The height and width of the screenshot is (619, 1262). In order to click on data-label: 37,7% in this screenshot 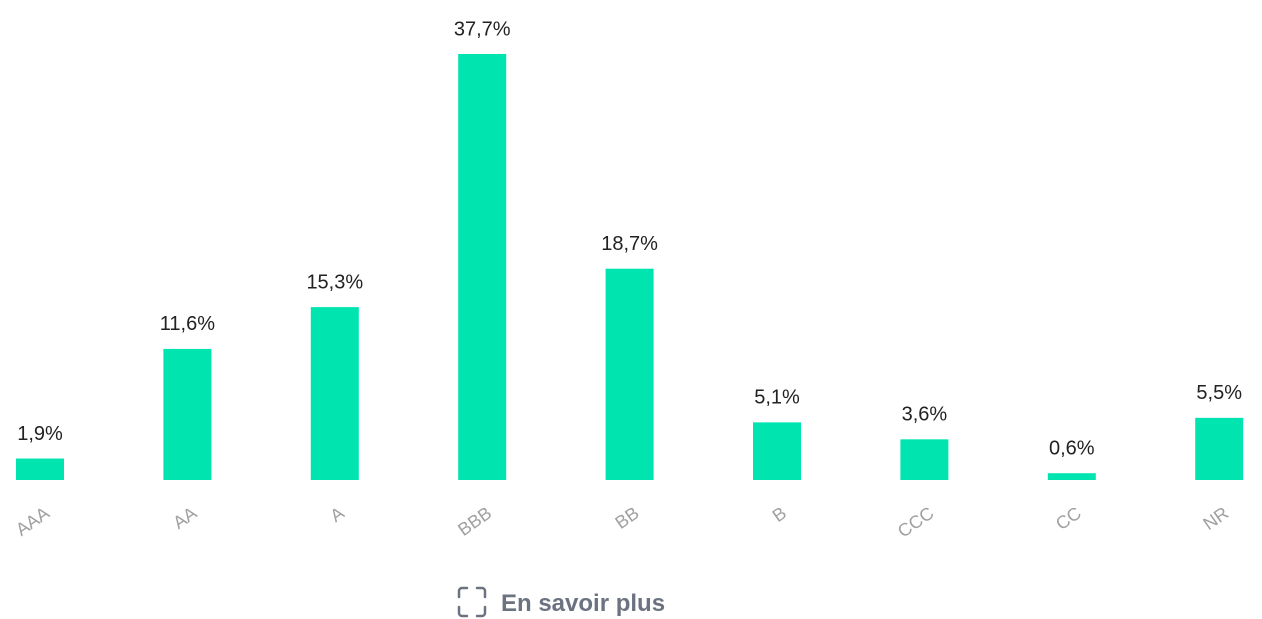, I will do `click(482, 29)`.